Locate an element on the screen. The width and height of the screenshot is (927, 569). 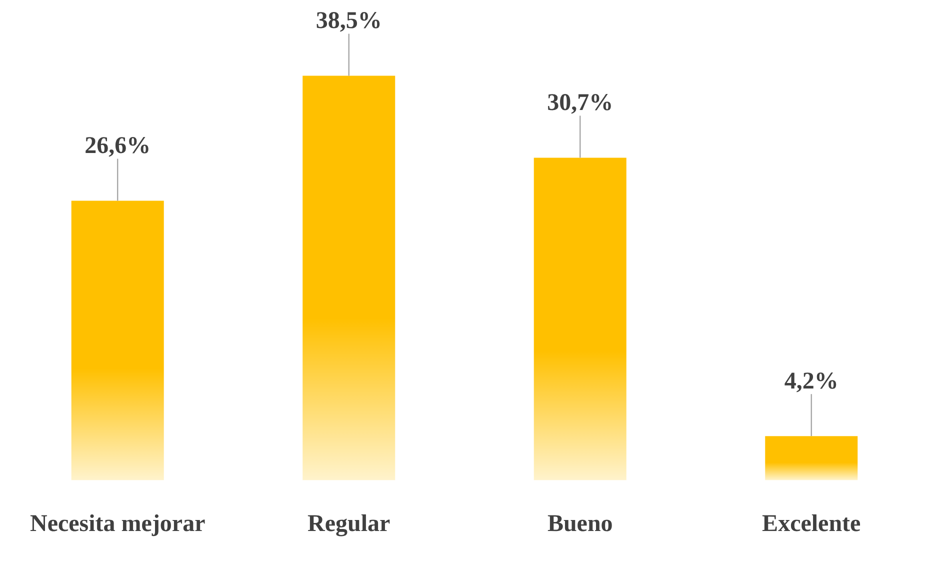
x-tick-label: Excelente is located at coordinates (812, 523).